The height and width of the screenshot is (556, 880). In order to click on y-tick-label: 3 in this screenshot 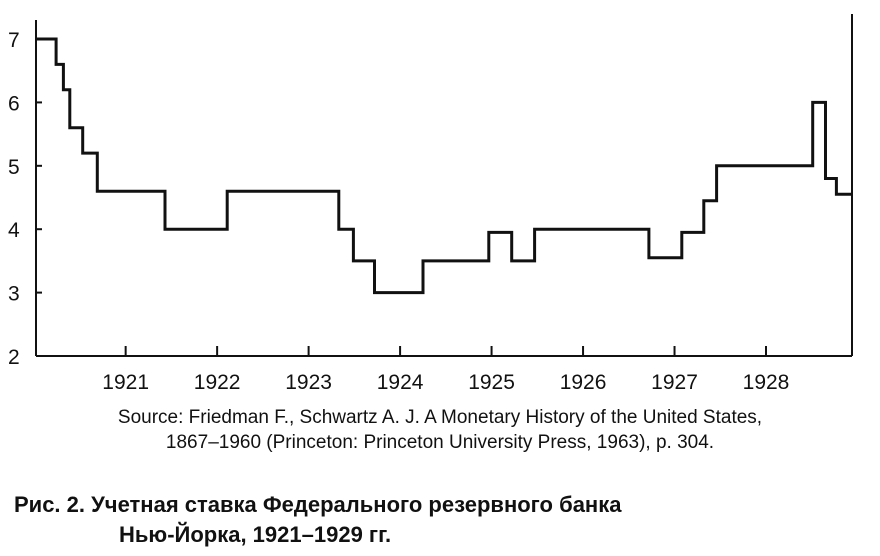, I will do `click(14, 294)`.